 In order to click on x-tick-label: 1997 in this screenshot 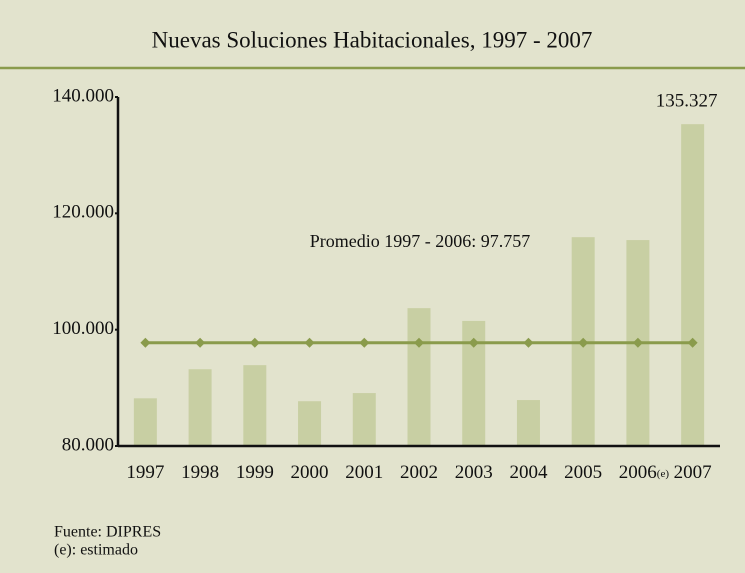, I will do `click(145, 472)`.